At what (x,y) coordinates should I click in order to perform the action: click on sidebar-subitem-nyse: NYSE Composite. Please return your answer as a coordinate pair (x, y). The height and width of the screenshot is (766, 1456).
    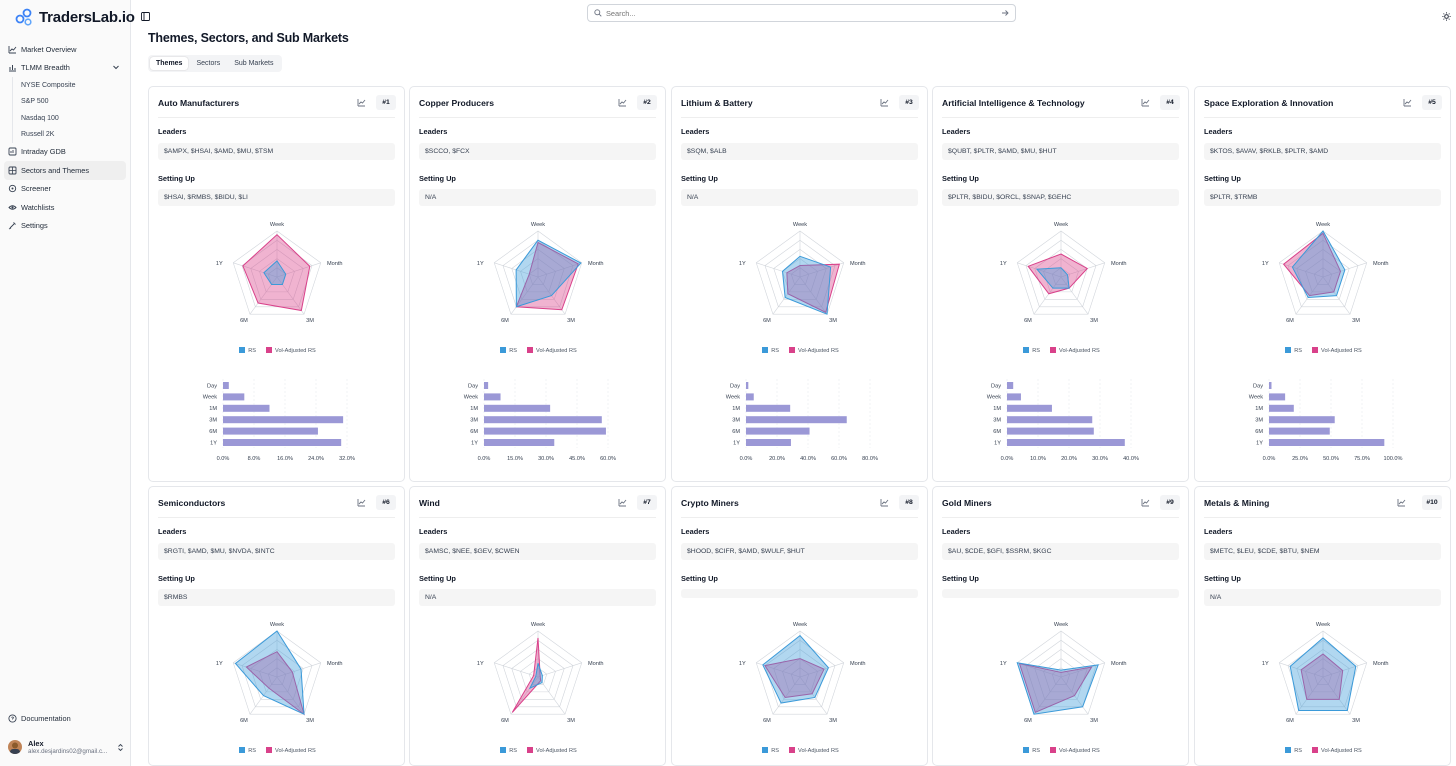
    Looking at the image, I should click on (48, 85).